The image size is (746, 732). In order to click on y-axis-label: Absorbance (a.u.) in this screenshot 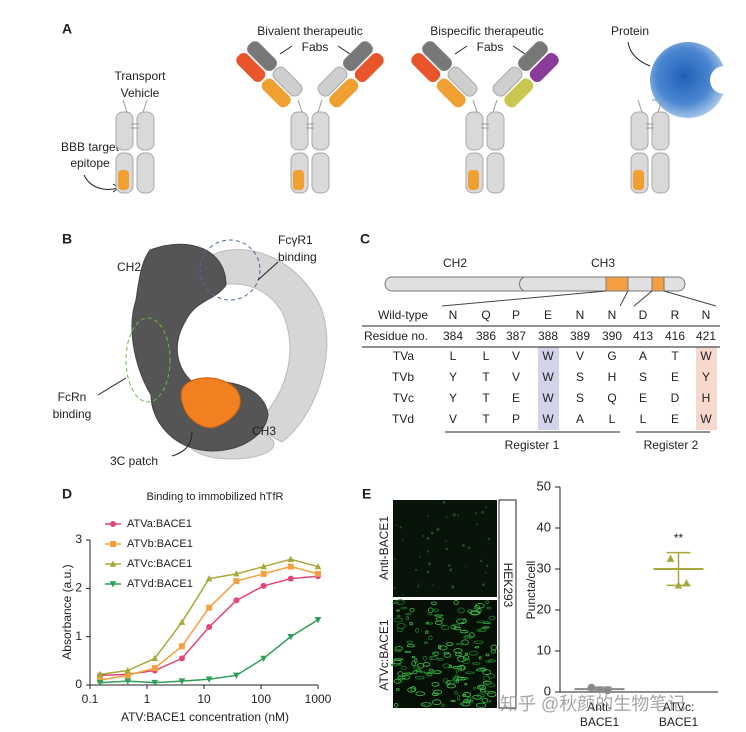, I will do `click(67, 611)`.